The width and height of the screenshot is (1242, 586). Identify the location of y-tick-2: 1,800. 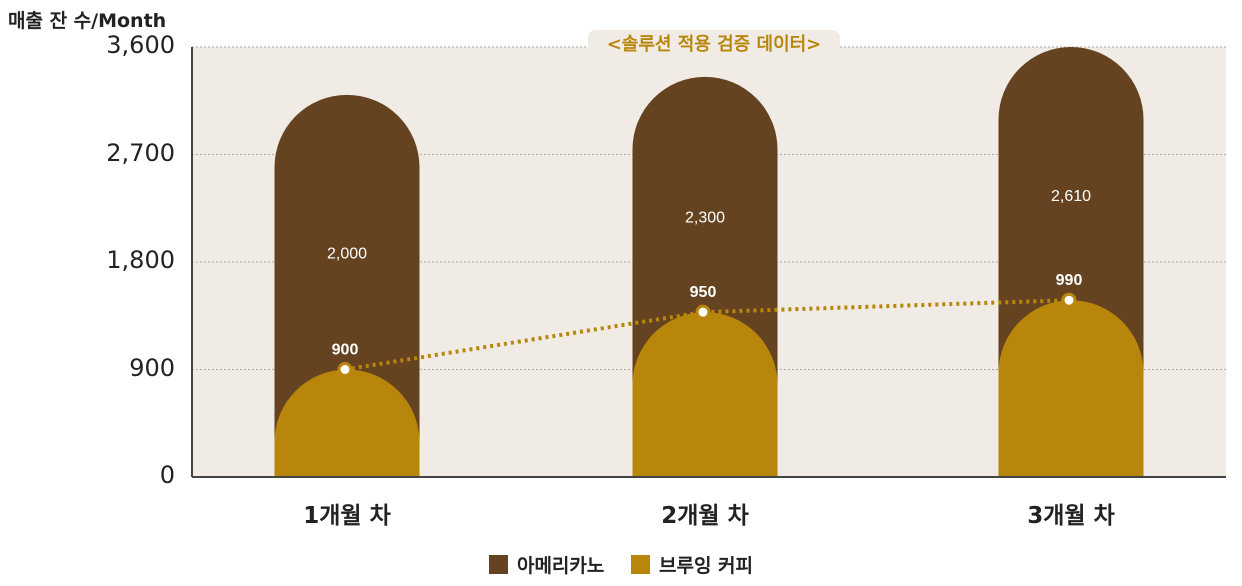
(140, 260).